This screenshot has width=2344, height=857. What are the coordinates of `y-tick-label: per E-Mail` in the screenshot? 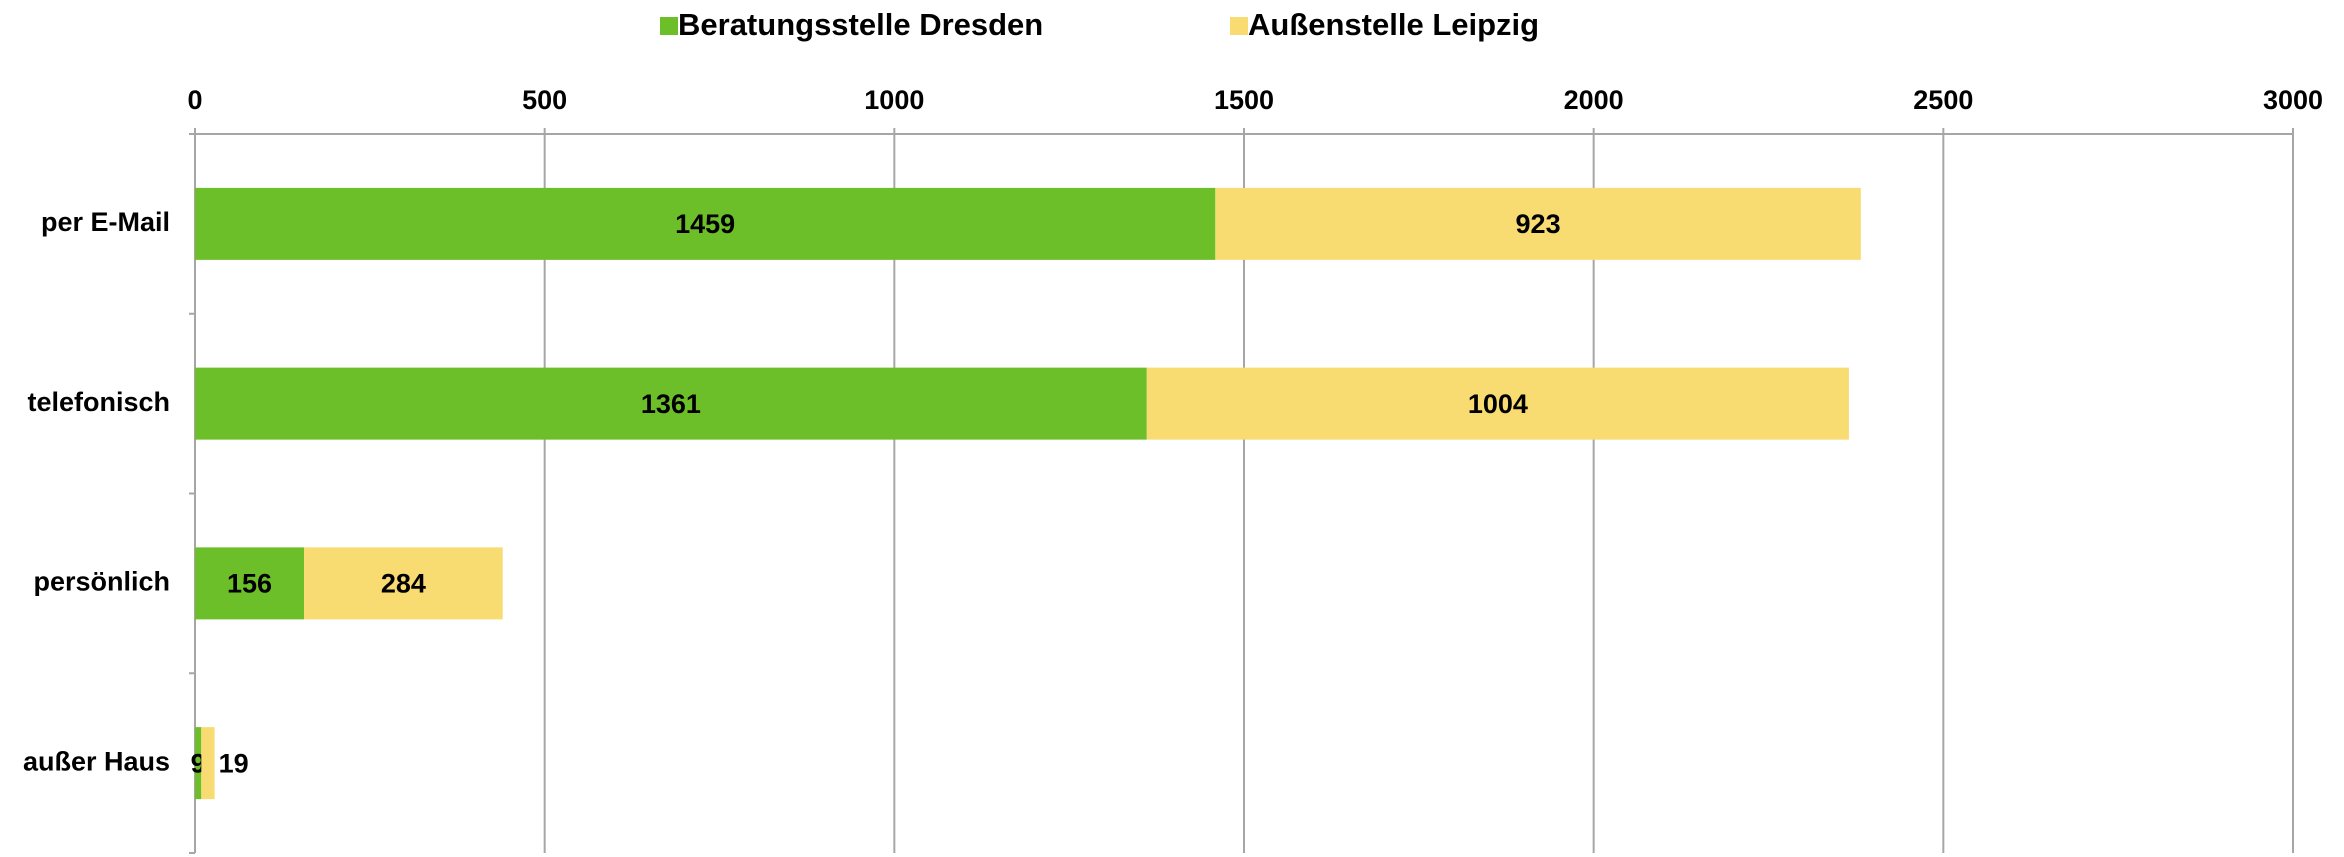 It's located at (105, 222).